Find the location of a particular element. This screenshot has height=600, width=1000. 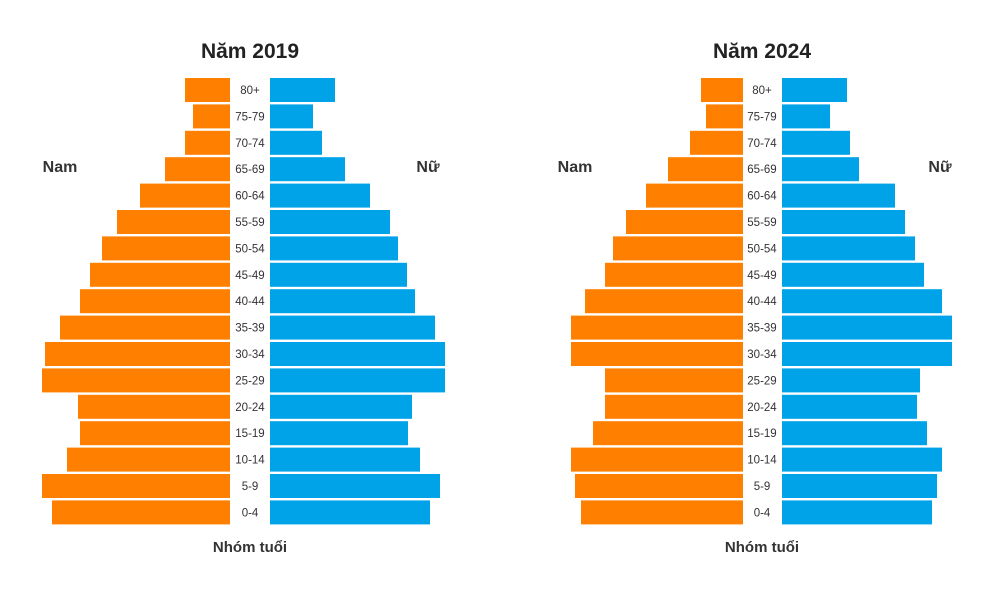

bar-male-80+ is located at coordinates (207, 90).